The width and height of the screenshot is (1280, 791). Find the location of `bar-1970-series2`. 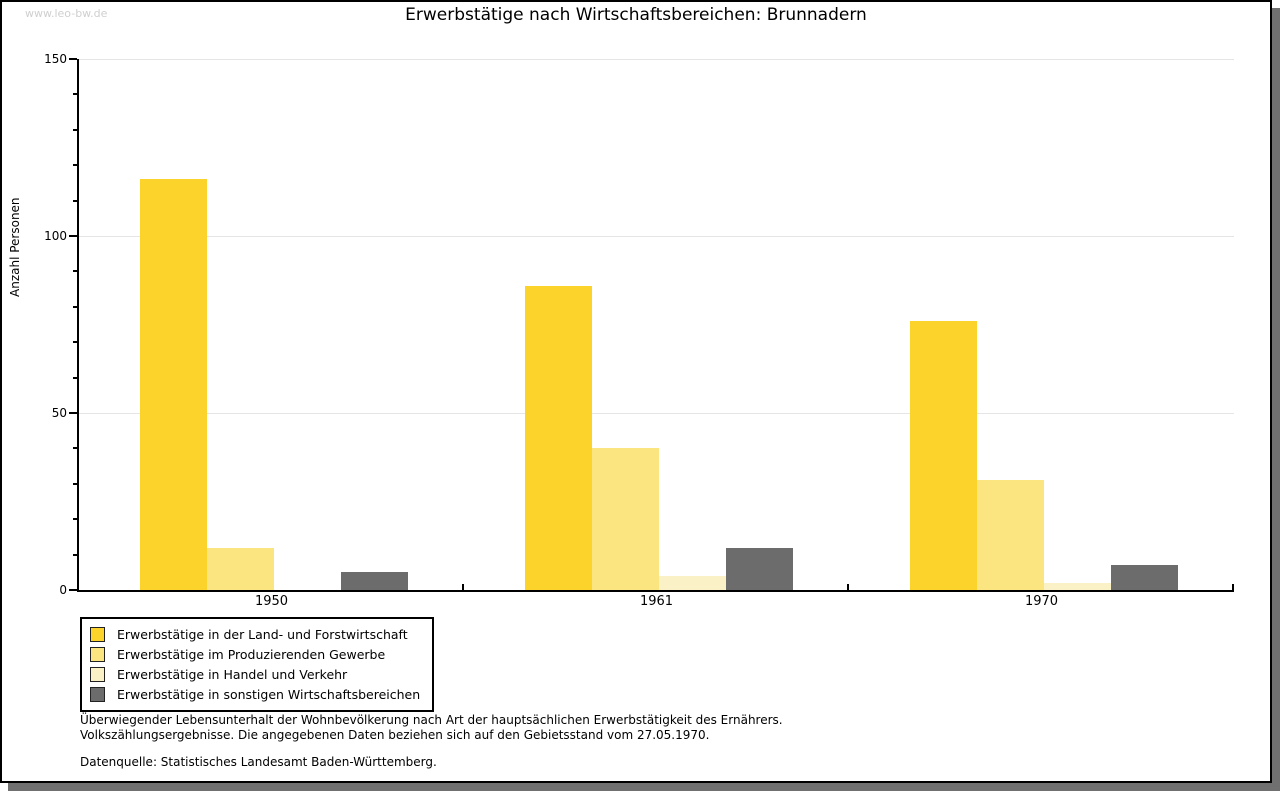

bar-1970-series2 is located at coordinates (1010, 535).